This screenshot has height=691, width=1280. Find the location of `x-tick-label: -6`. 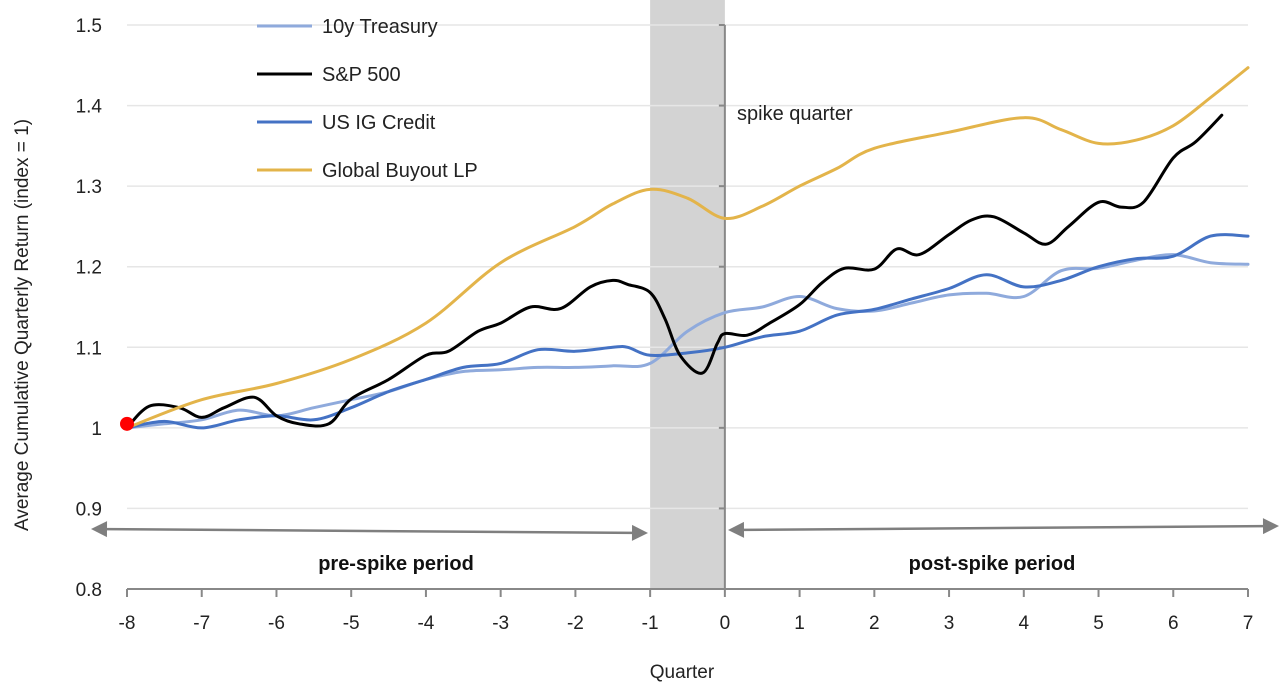

x-tick-label: -6 is located at coordinates (276, 623).